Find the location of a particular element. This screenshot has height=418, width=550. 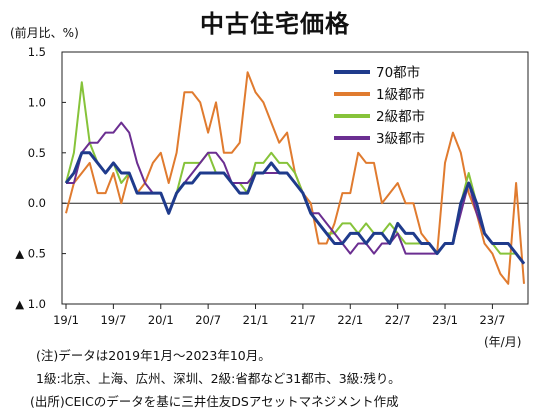

x-tick-label: 22/7 is located at coordinates (398, 320).